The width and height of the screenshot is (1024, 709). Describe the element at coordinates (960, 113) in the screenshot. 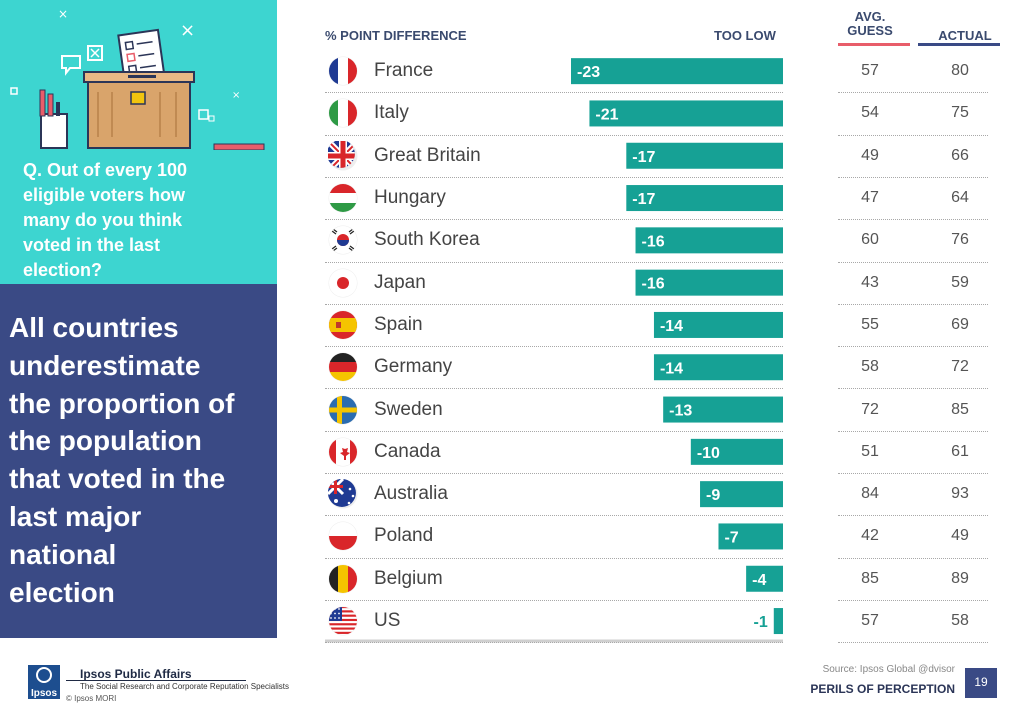

I see `actual-value: 75` at that location.